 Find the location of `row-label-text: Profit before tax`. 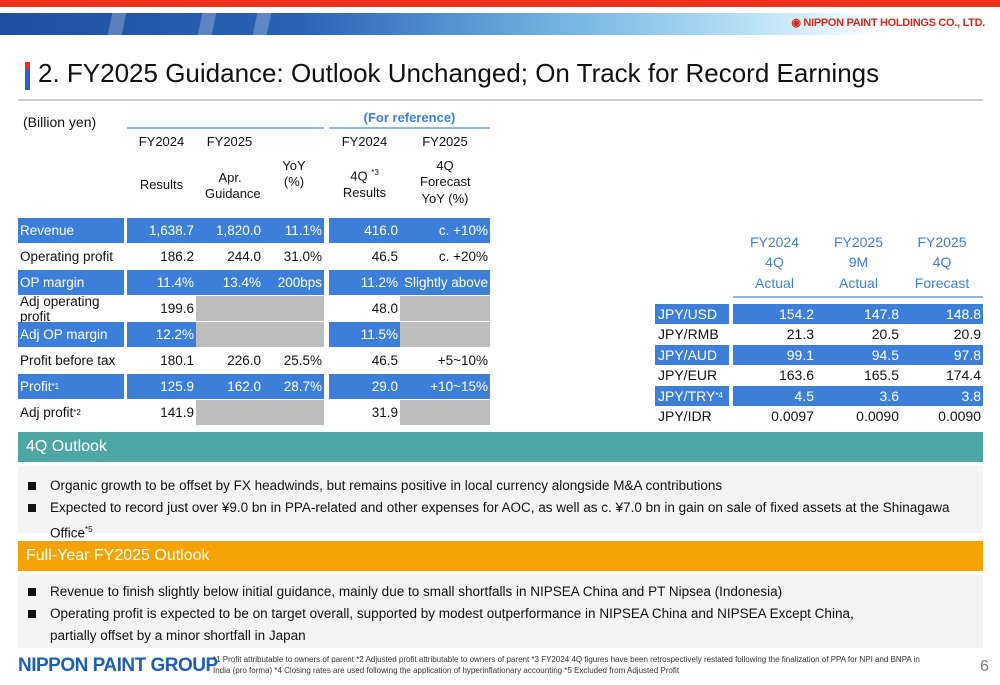

row-label-text: Profit before tax is located at coordinates (68, 360).